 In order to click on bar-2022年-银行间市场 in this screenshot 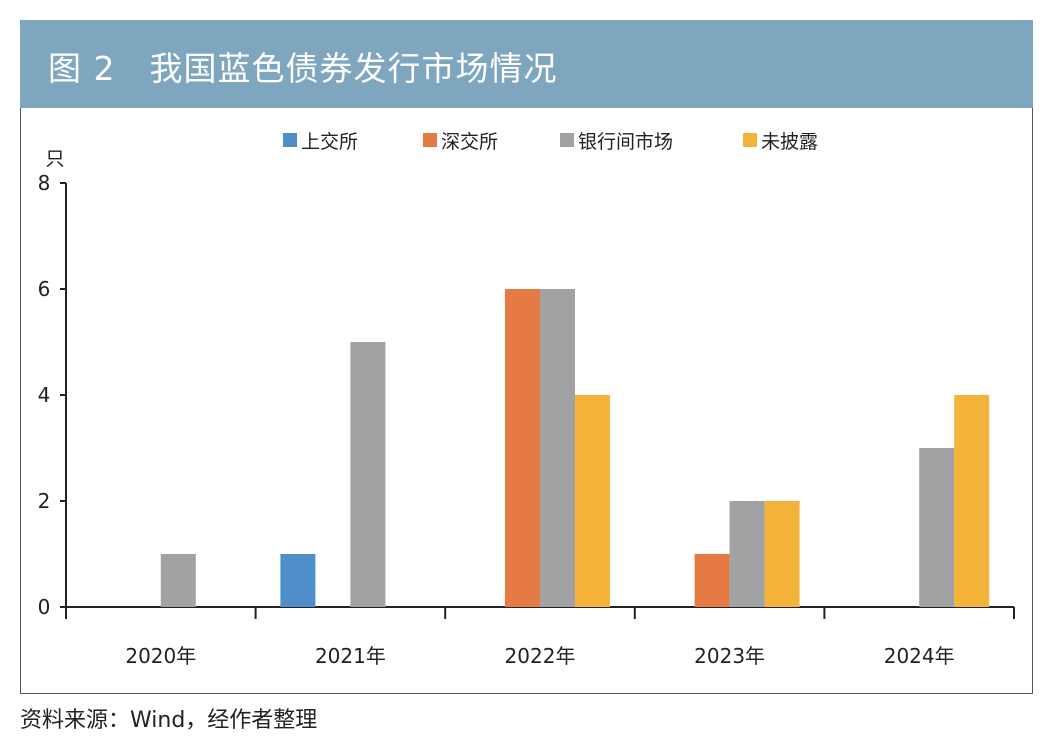, I will do `click(557, 448)`.